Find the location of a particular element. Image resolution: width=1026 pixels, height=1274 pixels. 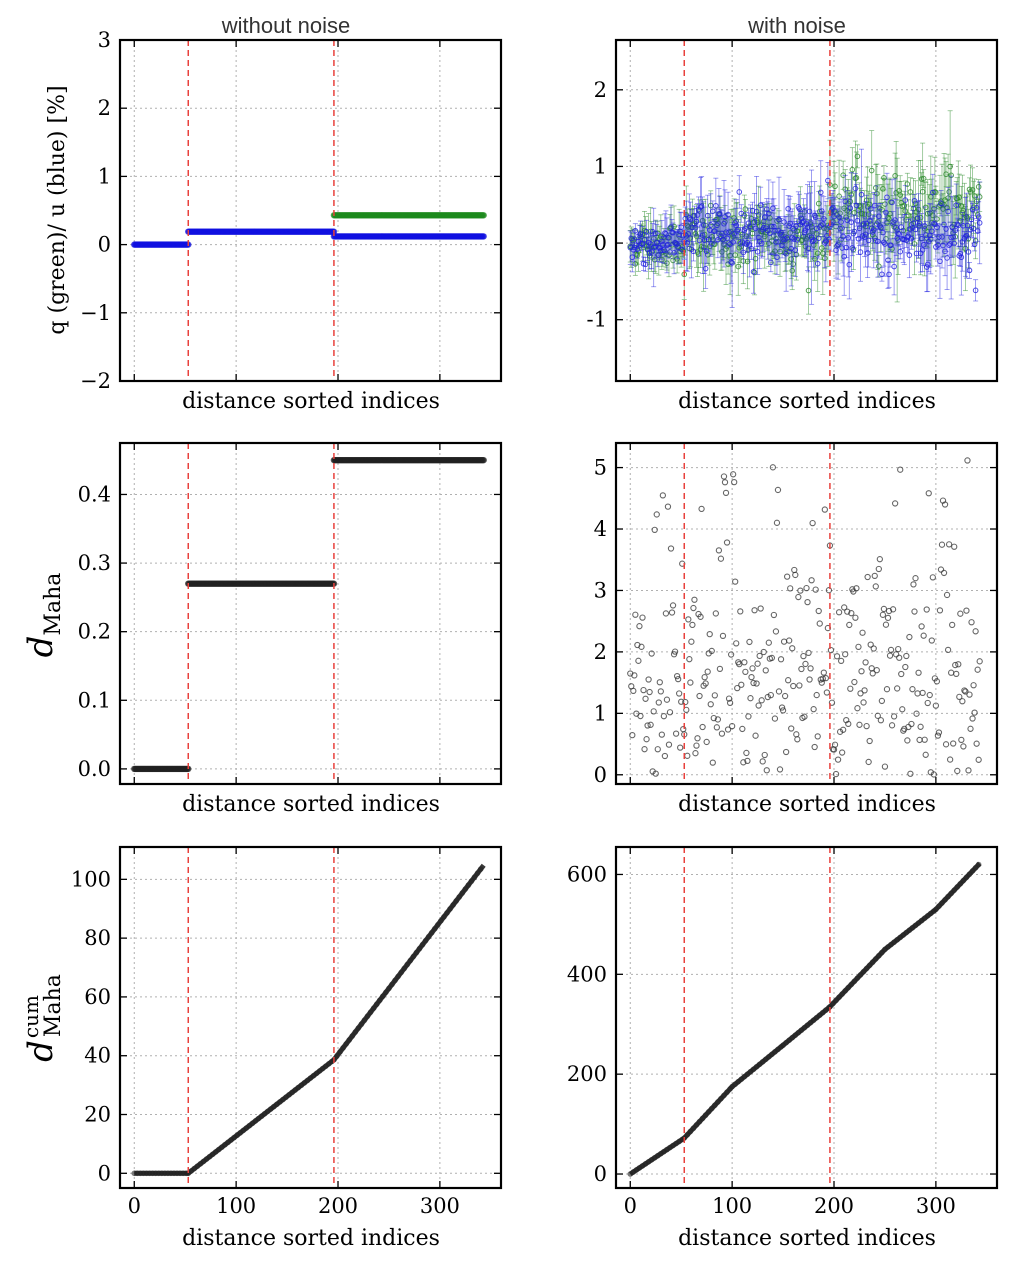

y-tick-label: 3 is located at coordinates (600, 590).